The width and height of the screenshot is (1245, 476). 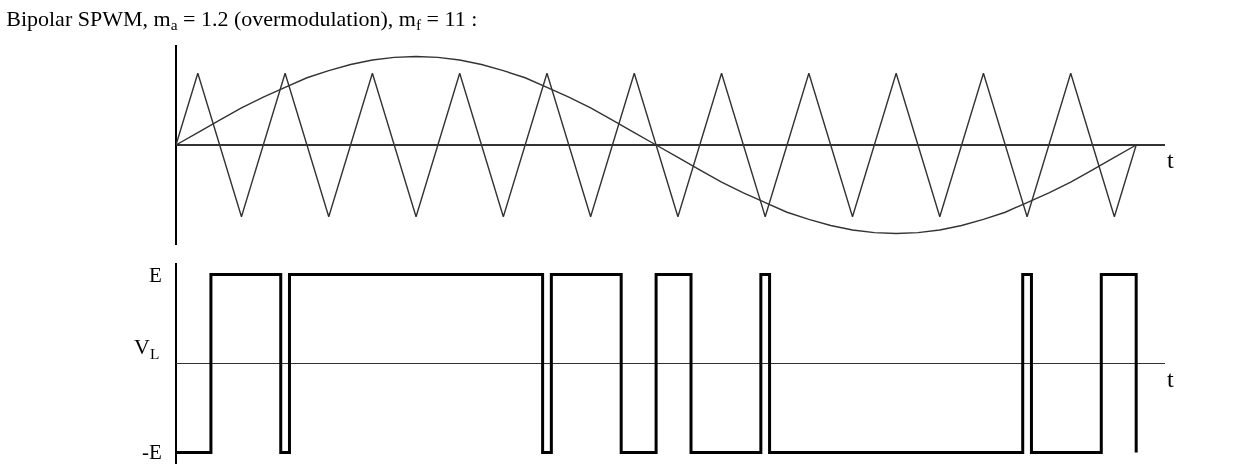 I want to click on text: -E, so click(x=152, y=452).